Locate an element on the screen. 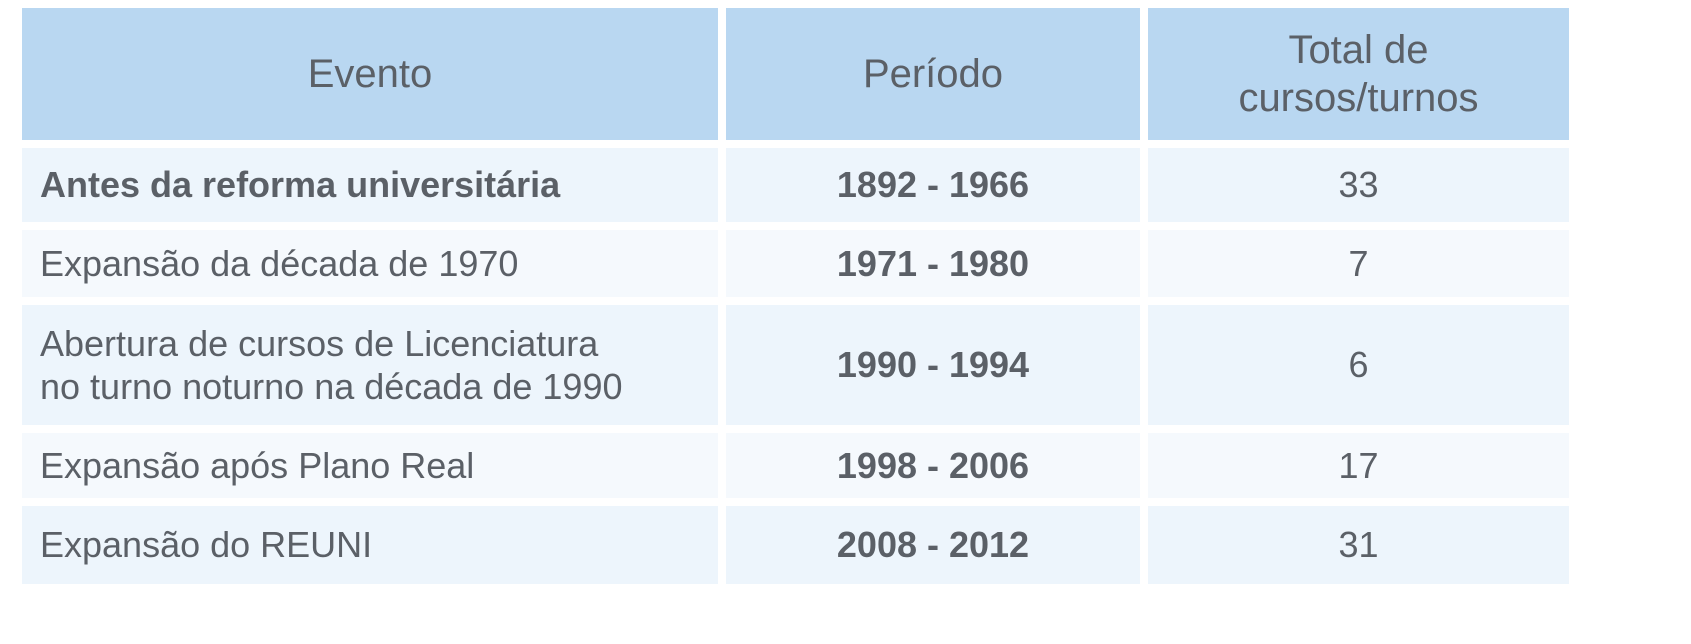 This screenshot has width=1691, height=644. total-cell: 6 is located at coordinates (1358, 365).